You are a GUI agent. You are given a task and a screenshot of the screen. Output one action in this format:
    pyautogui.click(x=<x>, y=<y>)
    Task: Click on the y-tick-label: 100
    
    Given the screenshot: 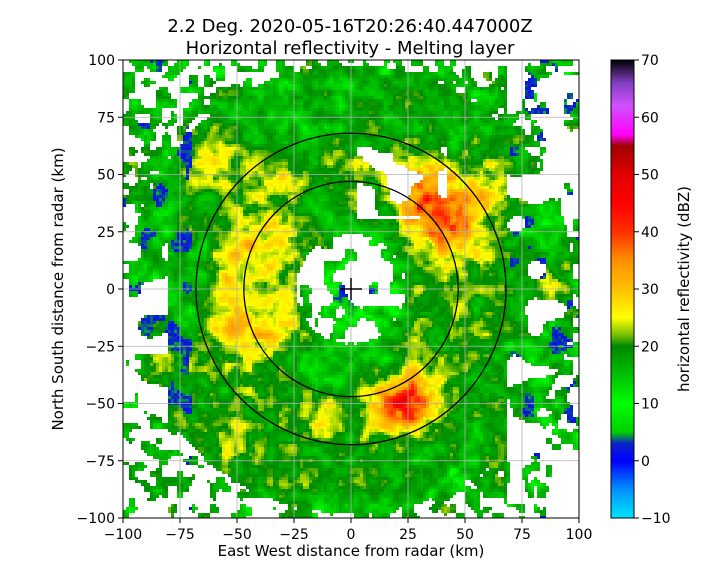 What is the action you would take?
    pyautogui.click(x=101, y=61)
    